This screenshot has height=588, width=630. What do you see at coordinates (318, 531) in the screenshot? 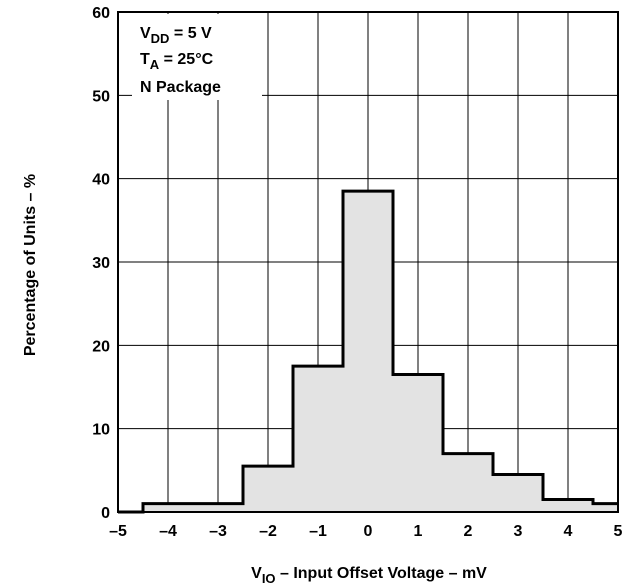
I see `x-tick-label-4: –1` at bounding box center [318, 531].